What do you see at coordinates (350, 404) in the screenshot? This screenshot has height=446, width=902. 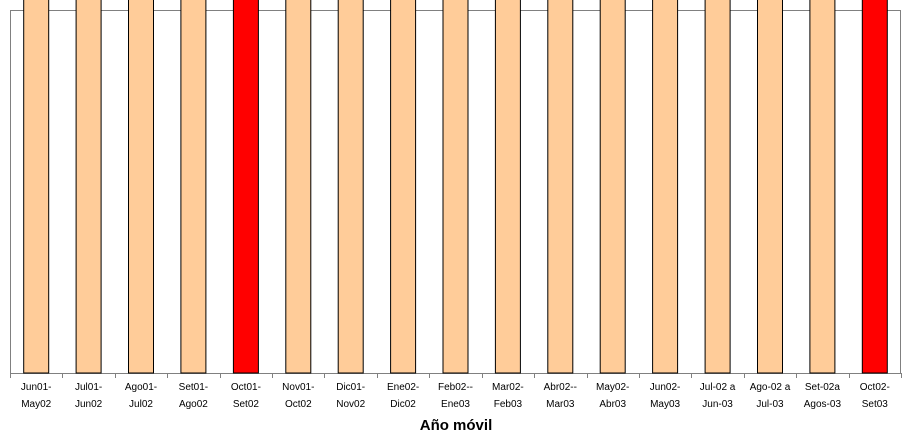 I see `x-tick-label: Nov02` at bounding box center [350, 404].